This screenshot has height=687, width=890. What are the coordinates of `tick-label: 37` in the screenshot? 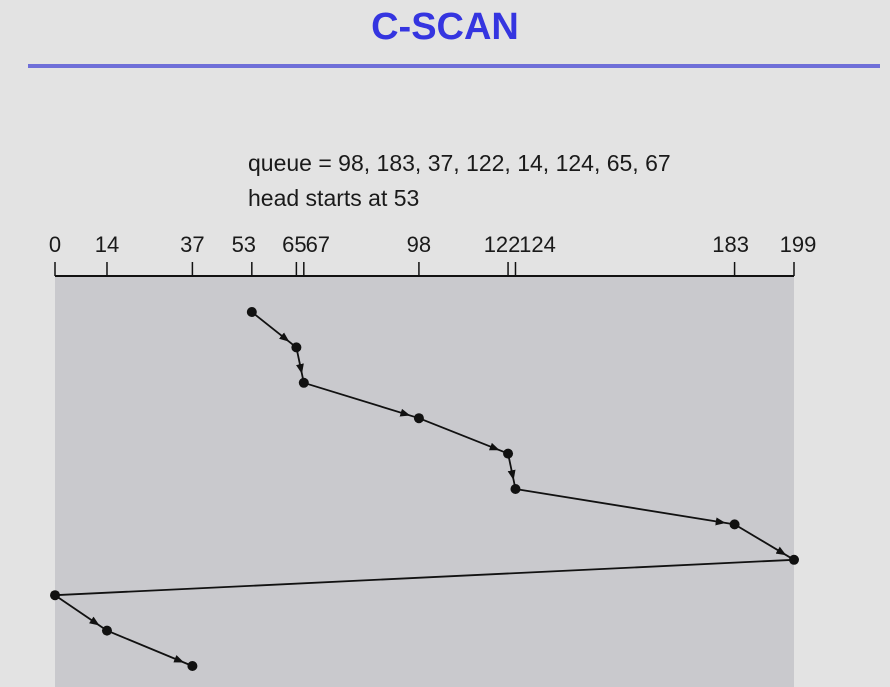 It's located at (192, 244).